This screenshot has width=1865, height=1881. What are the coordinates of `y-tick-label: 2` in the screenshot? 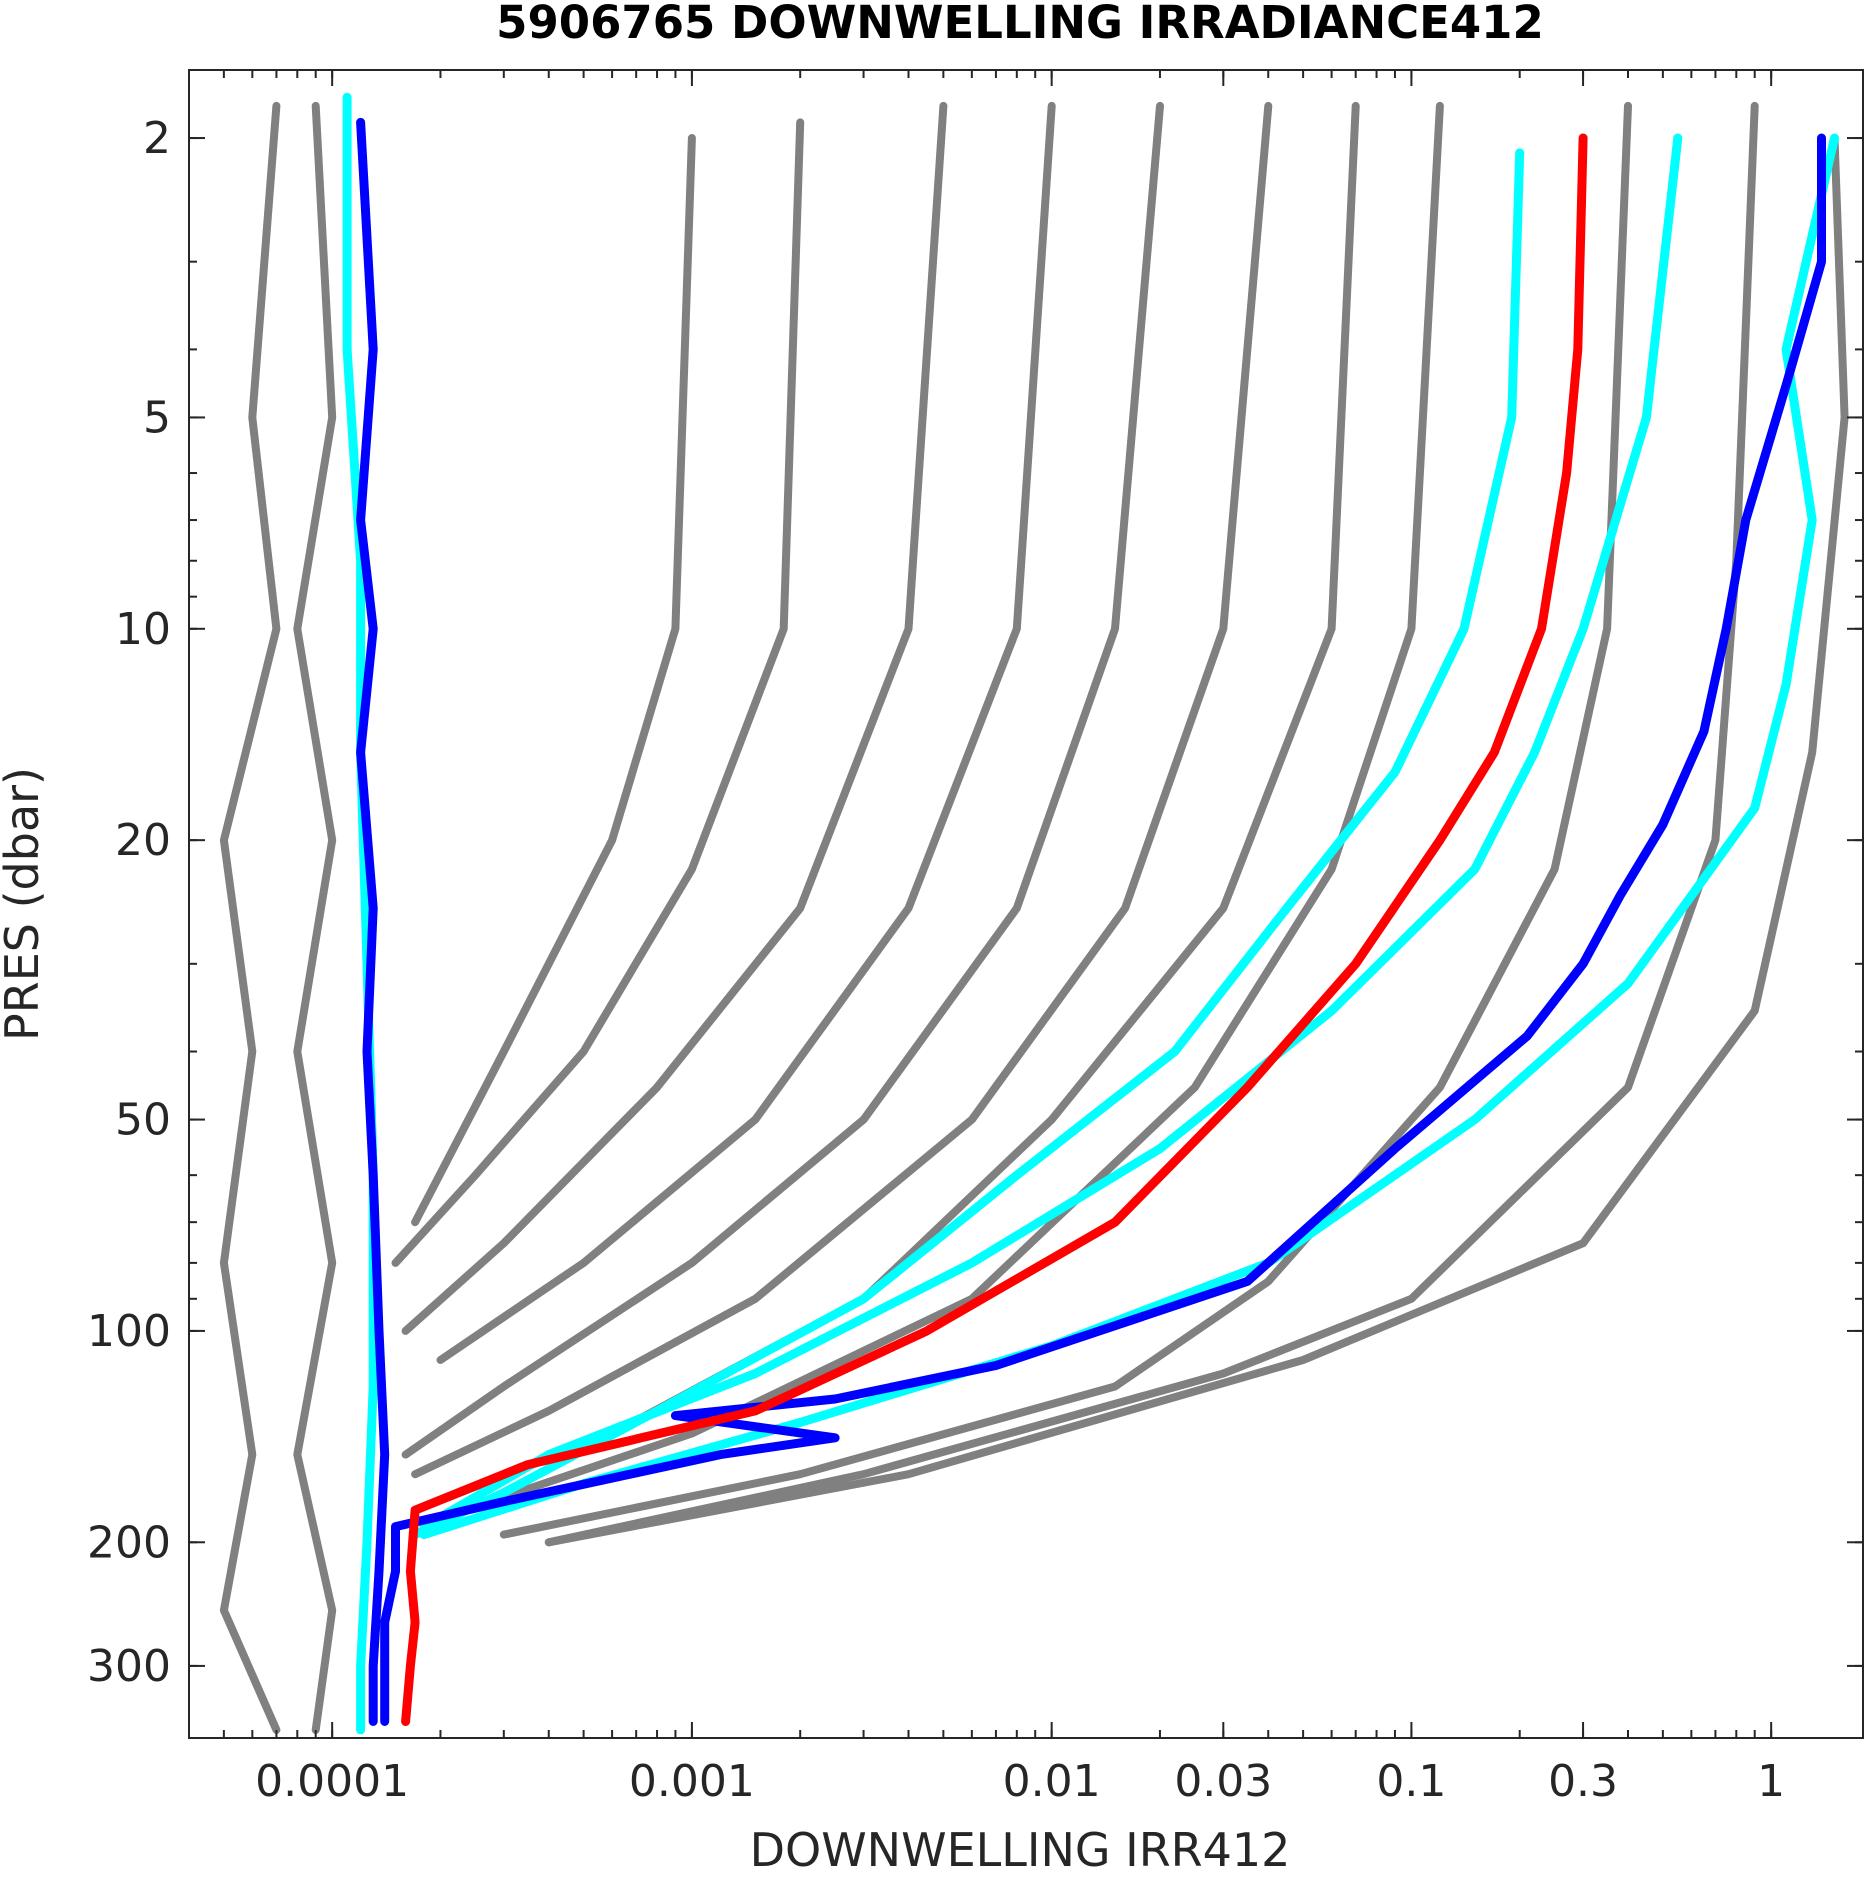 It's located at (157, 138).